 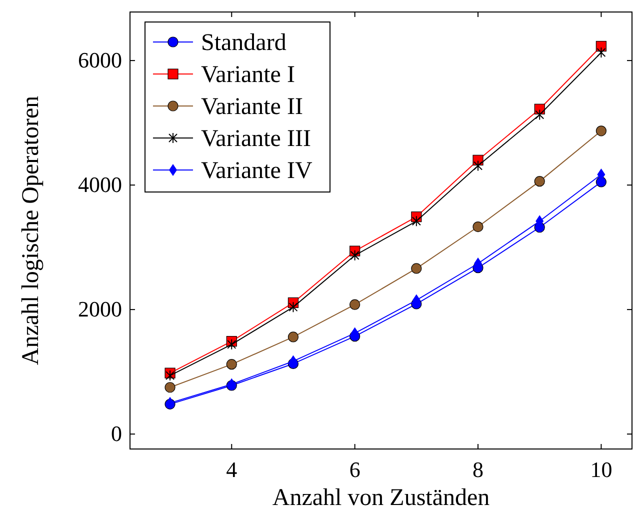 I want to click on legend-label: Variante III, so click(x=256, y=139).